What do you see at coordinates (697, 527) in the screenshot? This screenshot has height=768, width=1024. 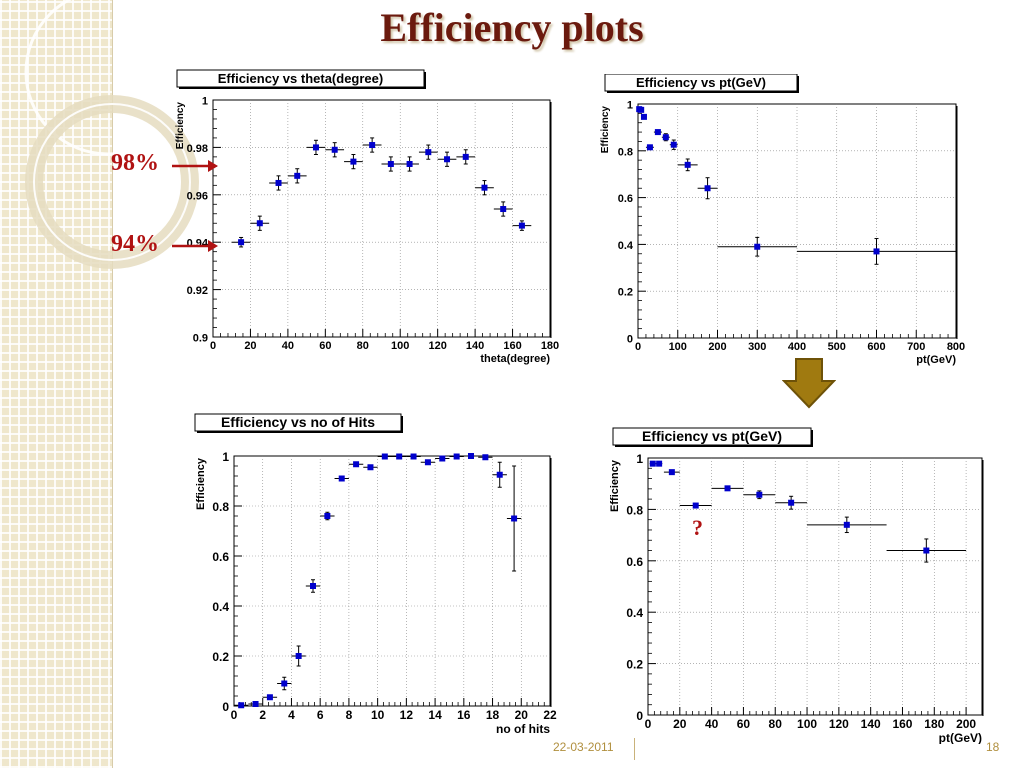 I see `question-mark-label: ?` at bounding box center [697, 527].